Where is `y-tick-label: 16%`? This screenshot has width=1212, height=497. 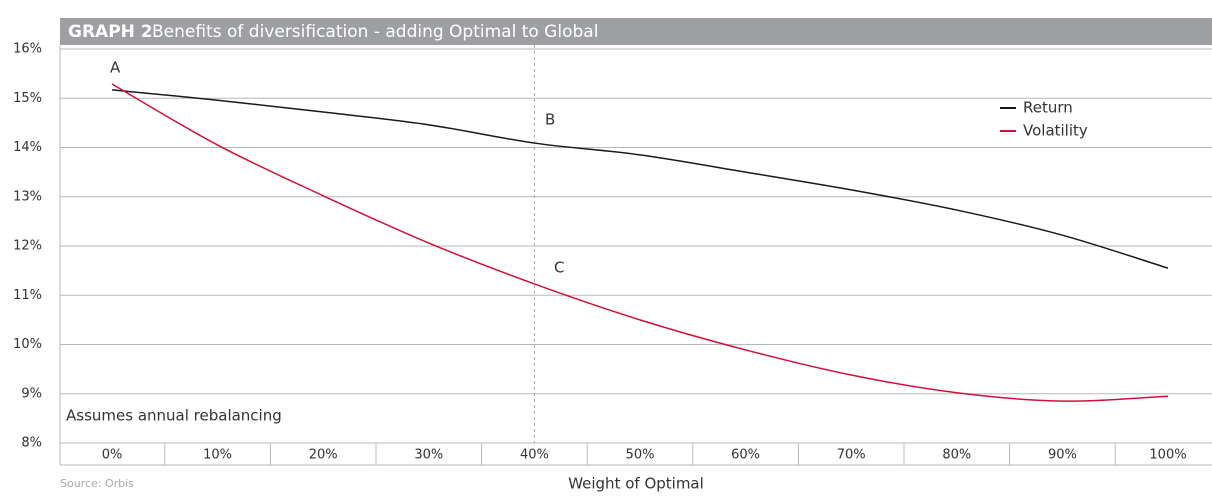
y-tick-label: 16% is located at coordinates (27, 49).